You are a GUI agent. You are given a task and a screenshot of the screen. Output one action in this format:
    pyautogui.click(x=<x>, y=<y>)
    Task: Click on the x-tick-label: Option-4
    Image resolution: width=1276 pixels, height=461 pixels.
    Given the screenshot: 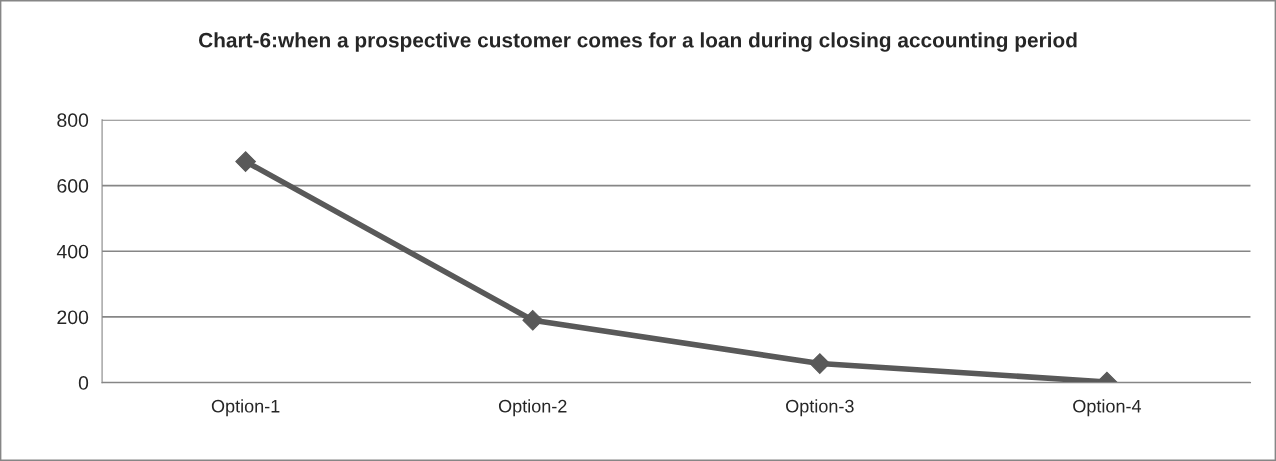 What is the action you would take?
    pyautogui.click(x=1107, y=408)
    